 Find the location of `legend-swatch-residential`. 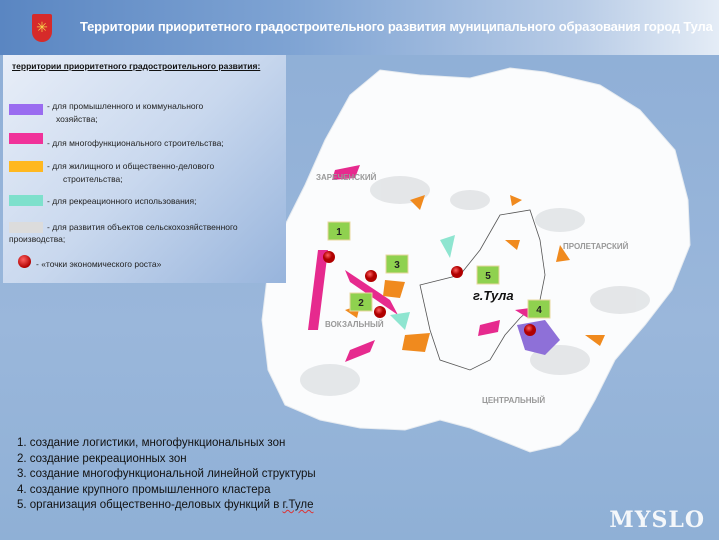

legend-swatch-residential is located at coordinates (26, 166).